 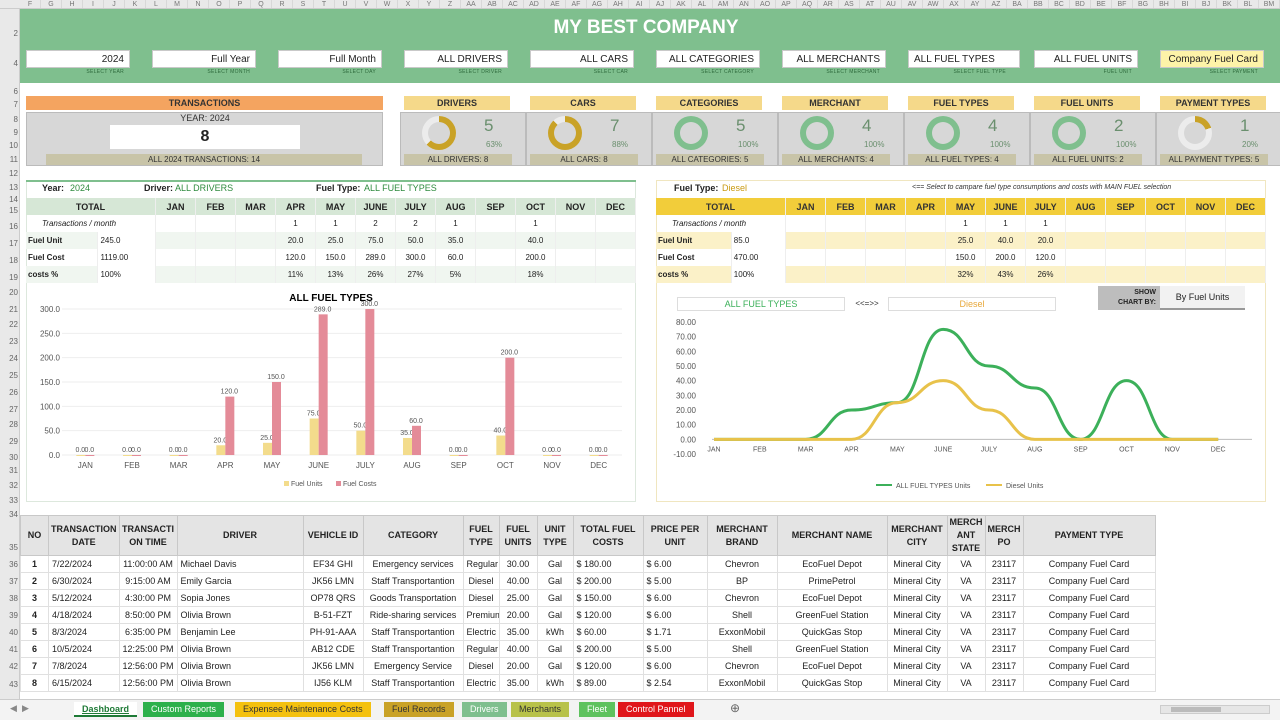 What do you see at coordinates (84, 615) in the screenshot?
I see `table-cell: 4/18/2024` at bounding box center [84, 615].